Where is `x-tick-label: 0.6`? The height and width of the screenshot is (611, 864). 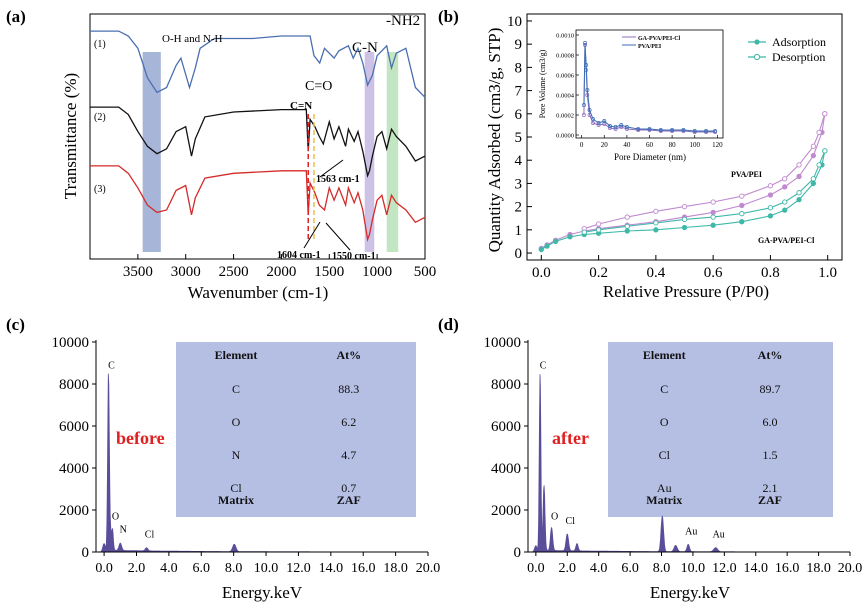
x-tick-label: 0.6 is located at coordinates (713, 273).